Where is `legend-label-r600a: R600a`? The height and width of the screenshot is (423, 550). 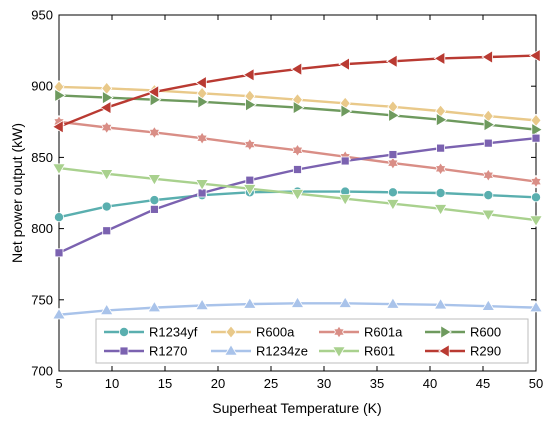
legend-label-r600a: R600a is located at coordinates (275, 332).